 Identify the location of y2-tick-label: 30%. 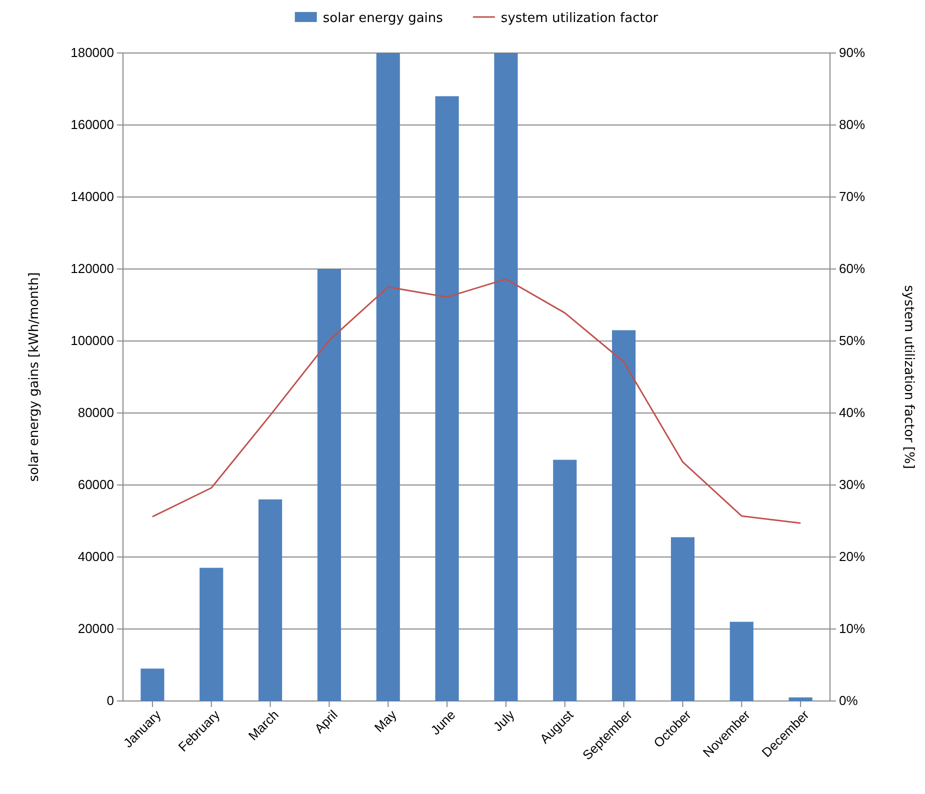
(852, 484).